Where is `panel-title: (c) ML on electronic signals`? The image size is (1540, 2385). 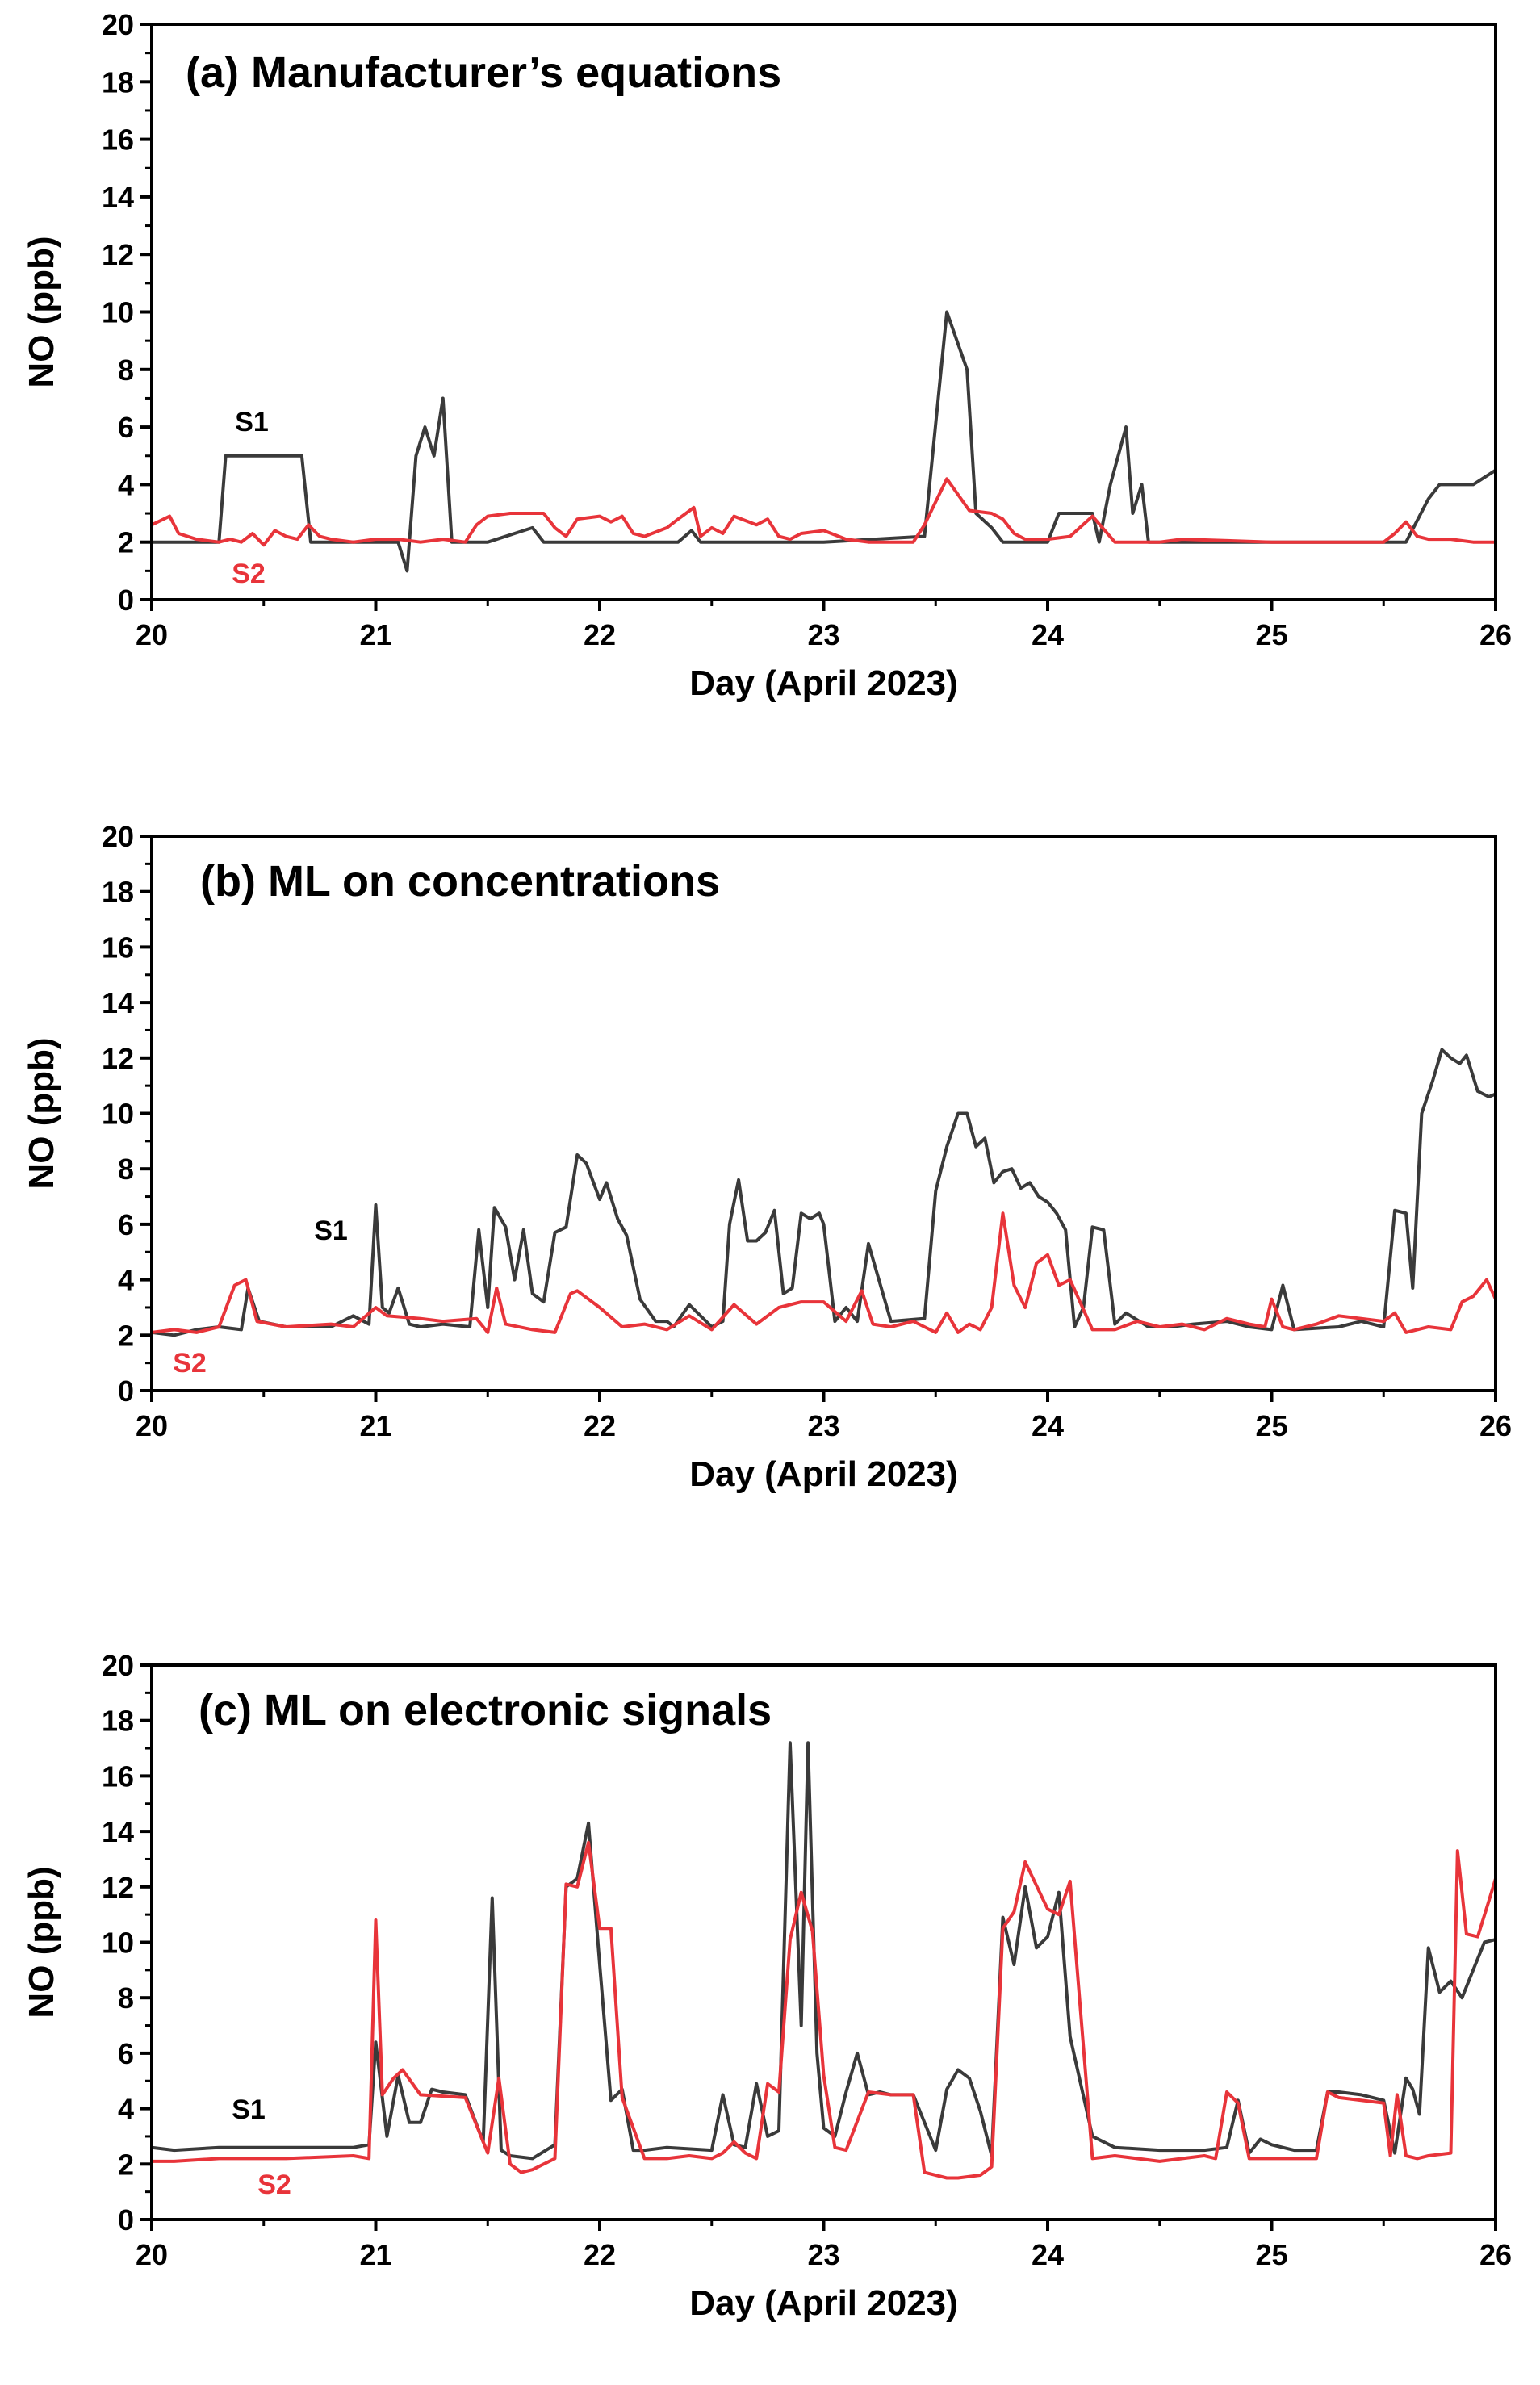 panel-title: (c) ML on electronic signals is located at coordinates (486, 1710).